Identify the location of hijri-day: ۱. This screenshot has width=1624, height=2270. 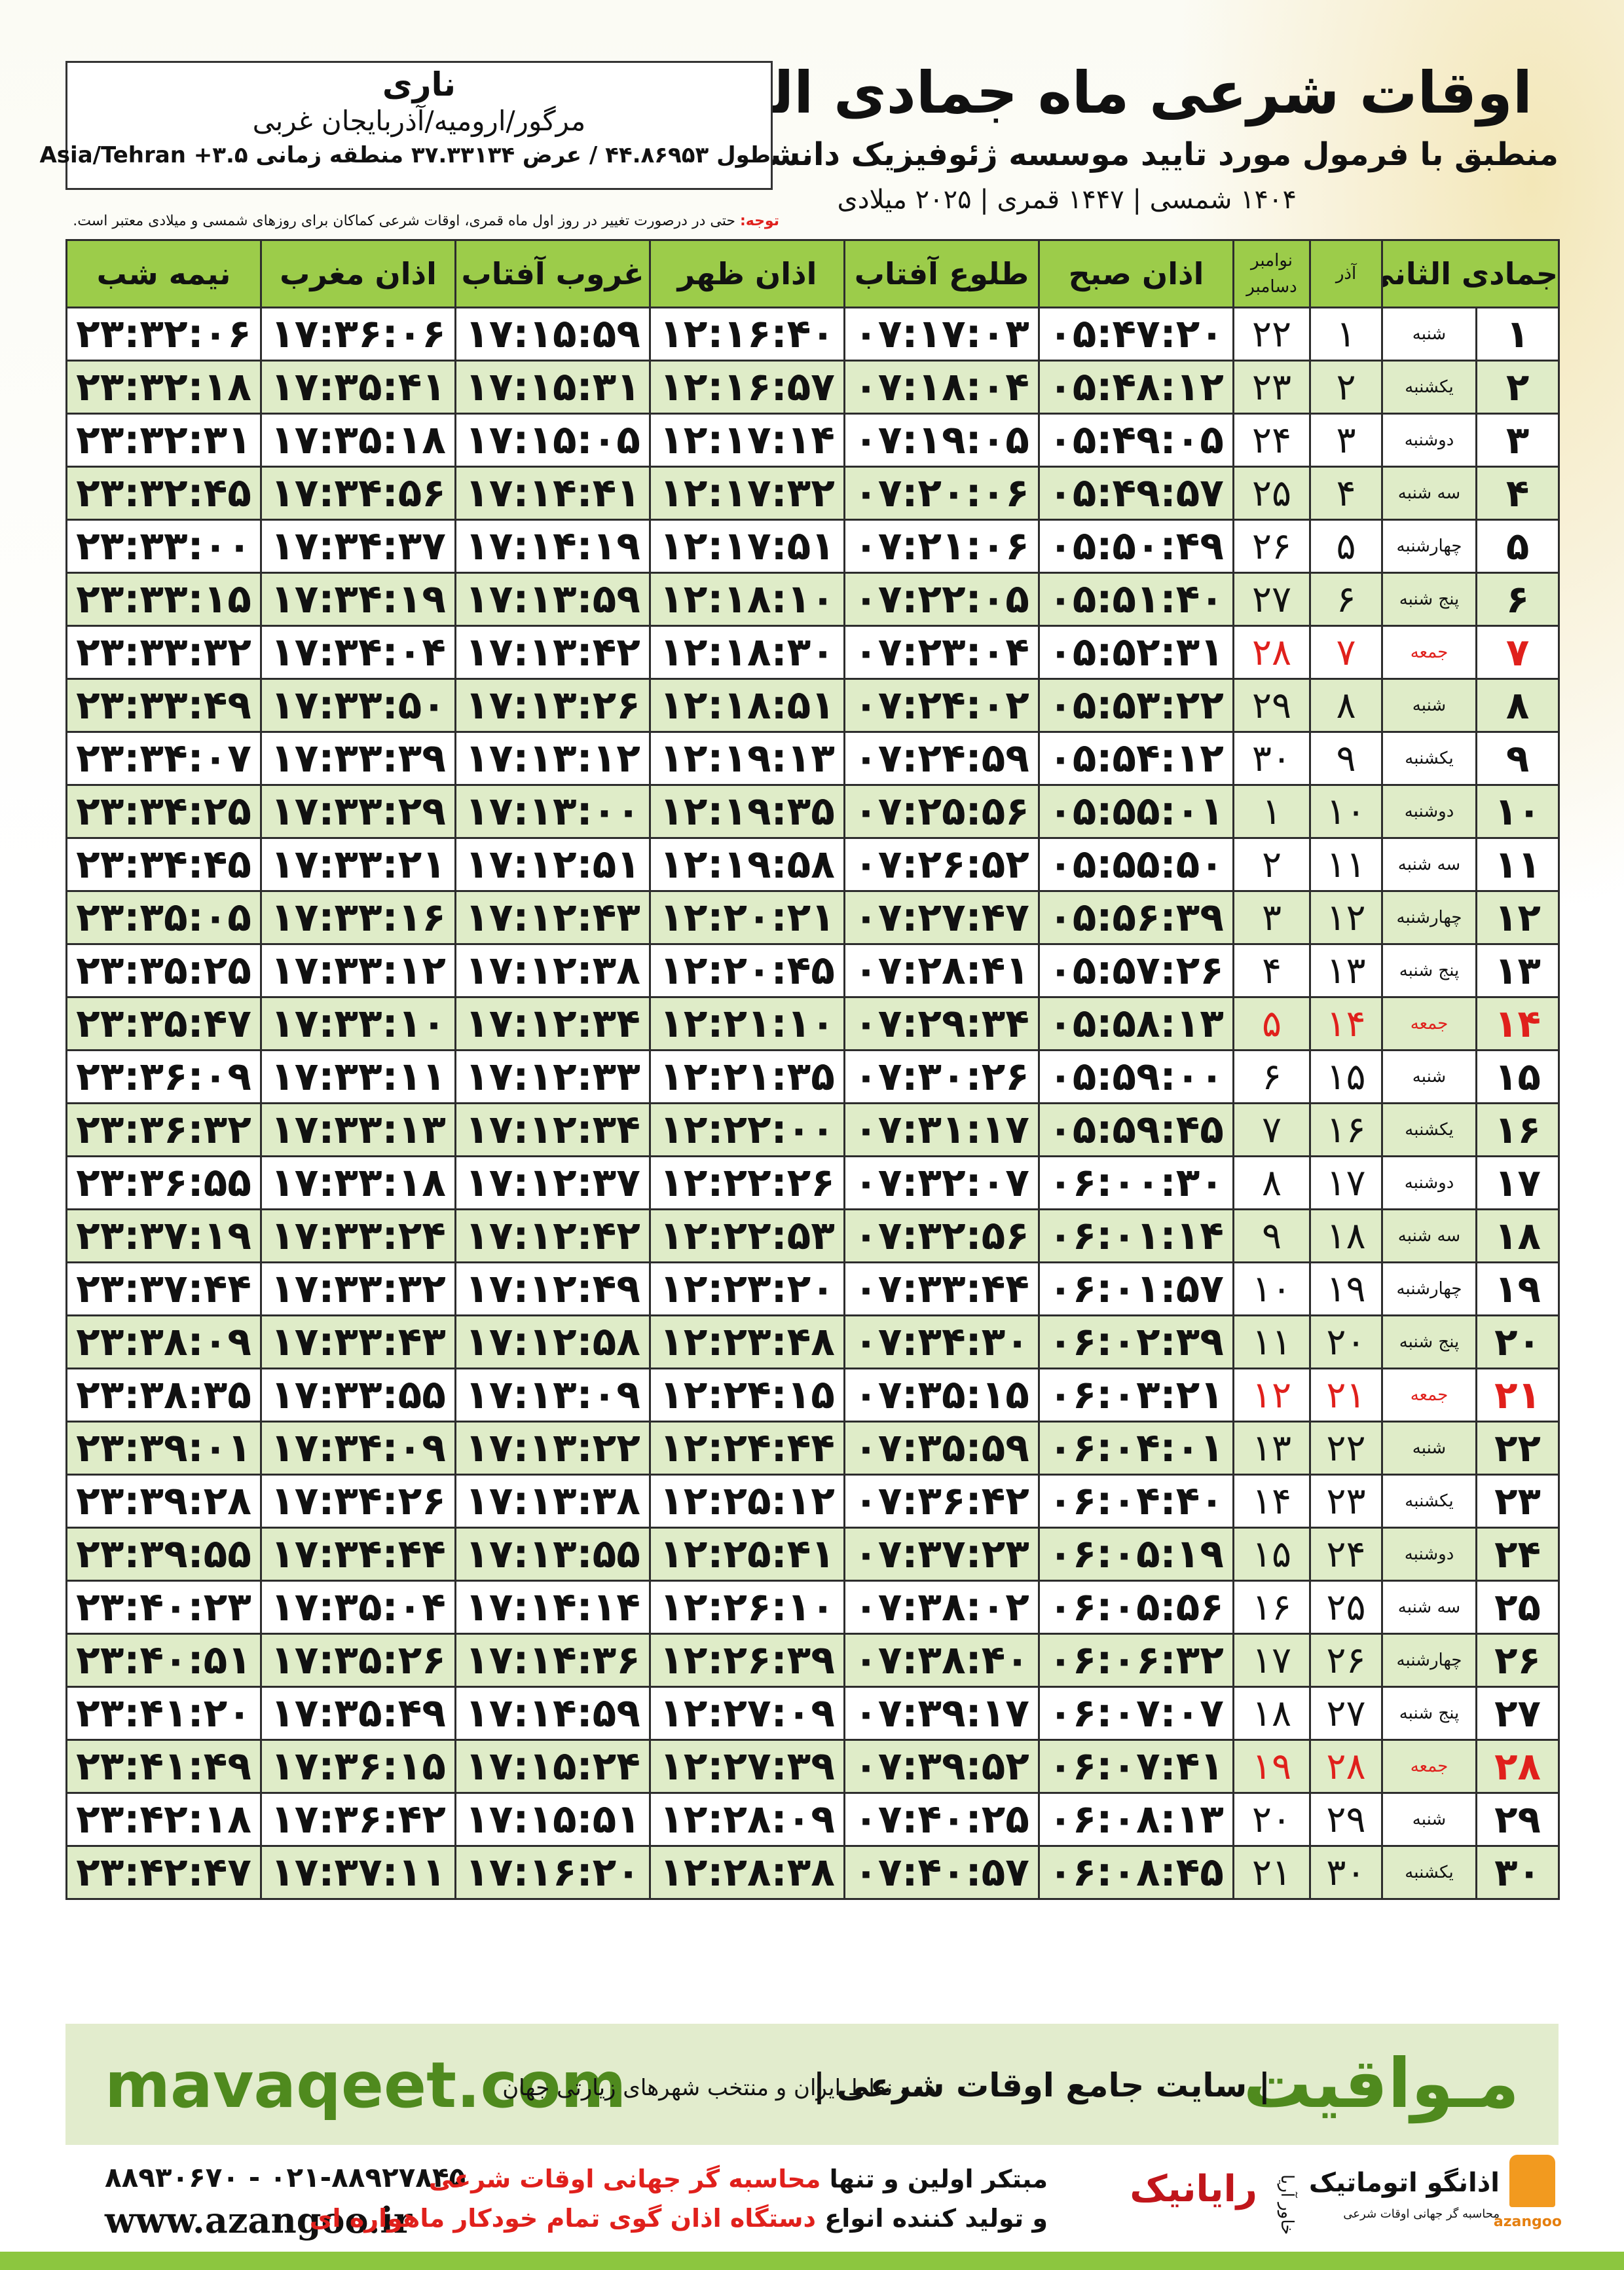
(1517, 334).